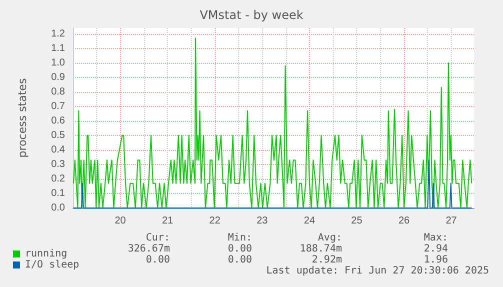 The width and height of the screenshot is (503, 287). Describe the element at coordinates (310, 221) in the screenshot. I see `x-tick-label: 24` at that location.